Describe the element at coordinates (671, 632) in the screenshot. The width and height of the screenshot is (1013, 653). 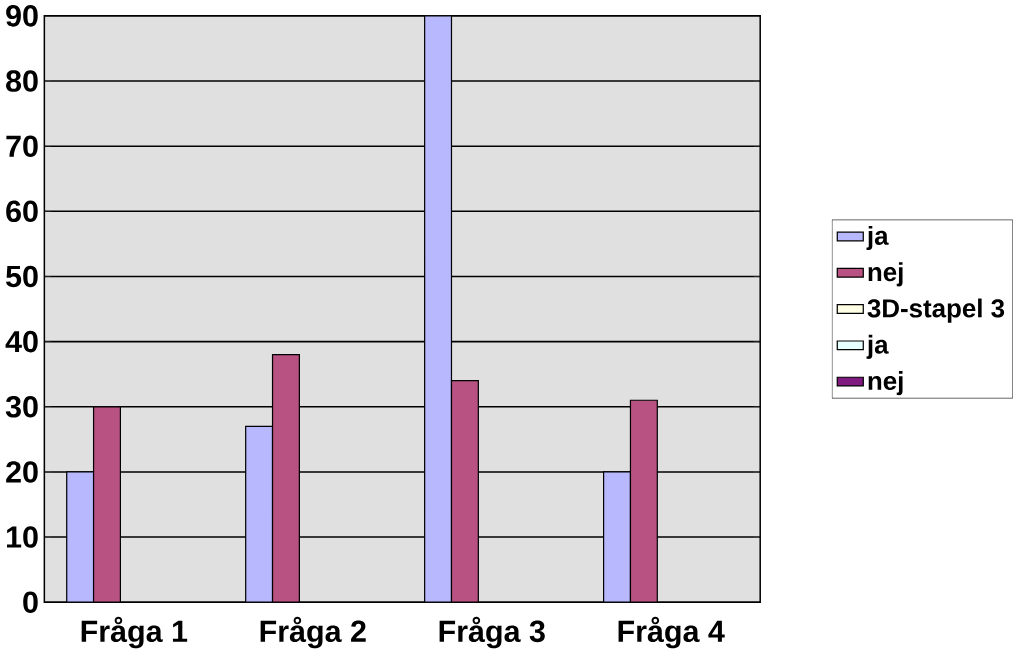
I see `x-tick-label: Fråga 4` at that location.